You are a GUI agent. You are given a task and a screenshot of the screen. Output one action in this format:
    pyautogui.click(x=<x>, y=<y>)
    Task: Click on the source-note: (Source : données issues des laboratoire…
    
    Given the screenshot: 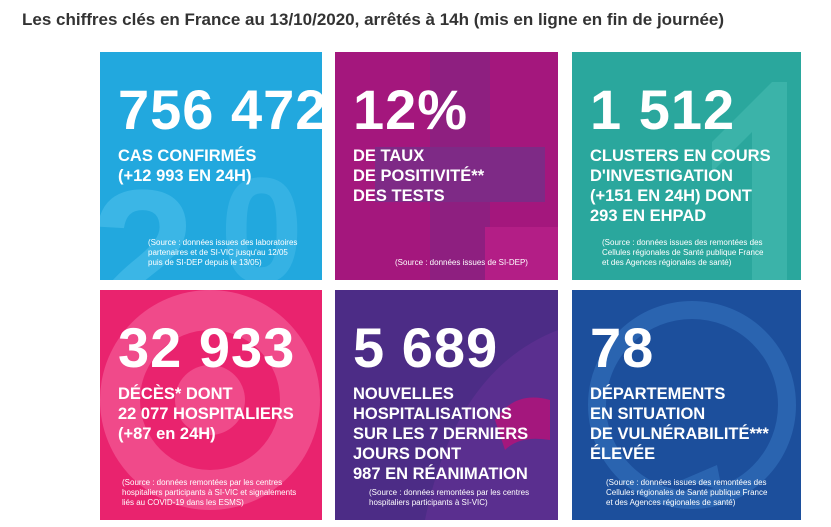 What is the action you would take?
    pyautogui.click(x=222, y=253)
    